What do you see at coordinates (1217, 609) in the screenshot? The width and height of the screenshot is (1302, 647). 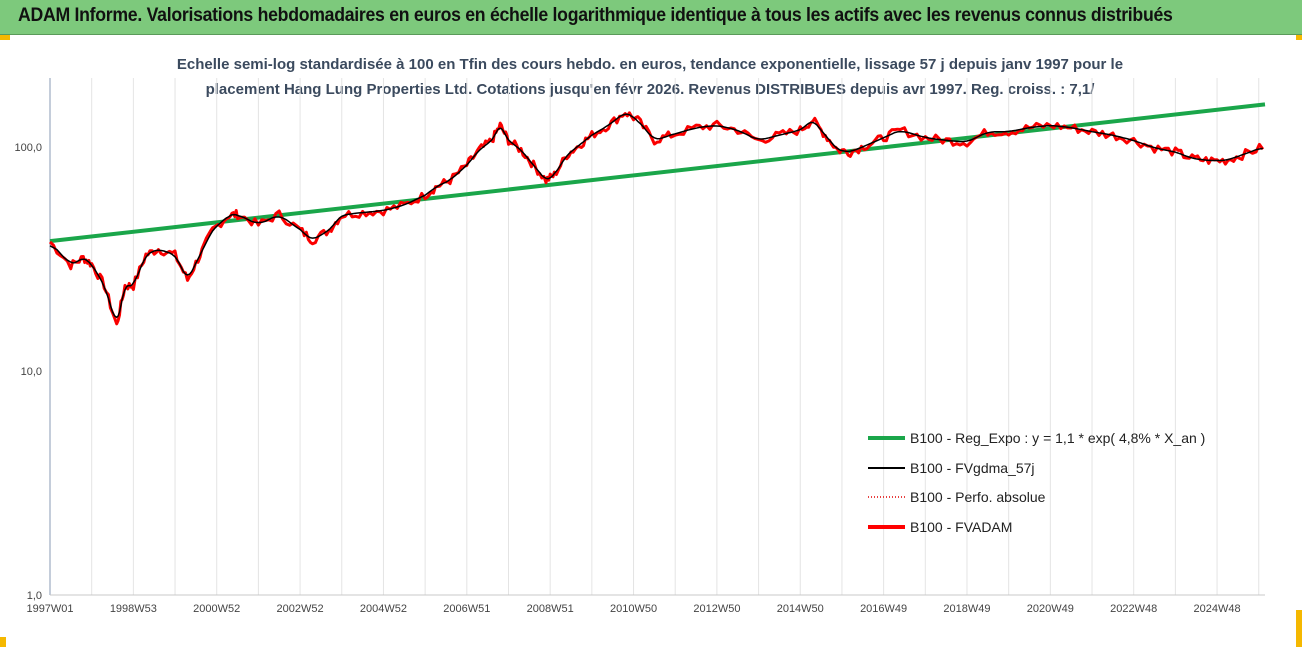 I see `x-tick-label: 2024W48` at bounding box center [1217, 609].